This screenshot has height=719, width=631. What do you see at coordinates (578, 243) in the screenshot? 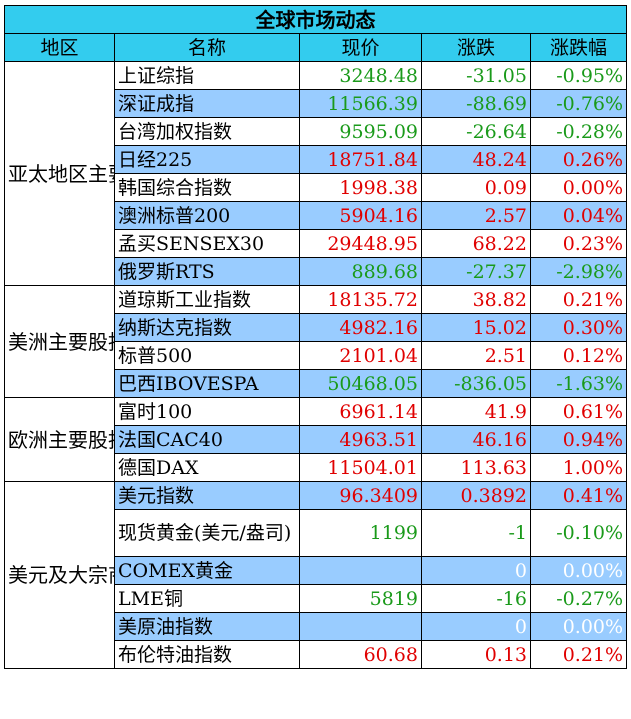
I see `pct-cell: 0.23%` at bounding box center [578, 243].